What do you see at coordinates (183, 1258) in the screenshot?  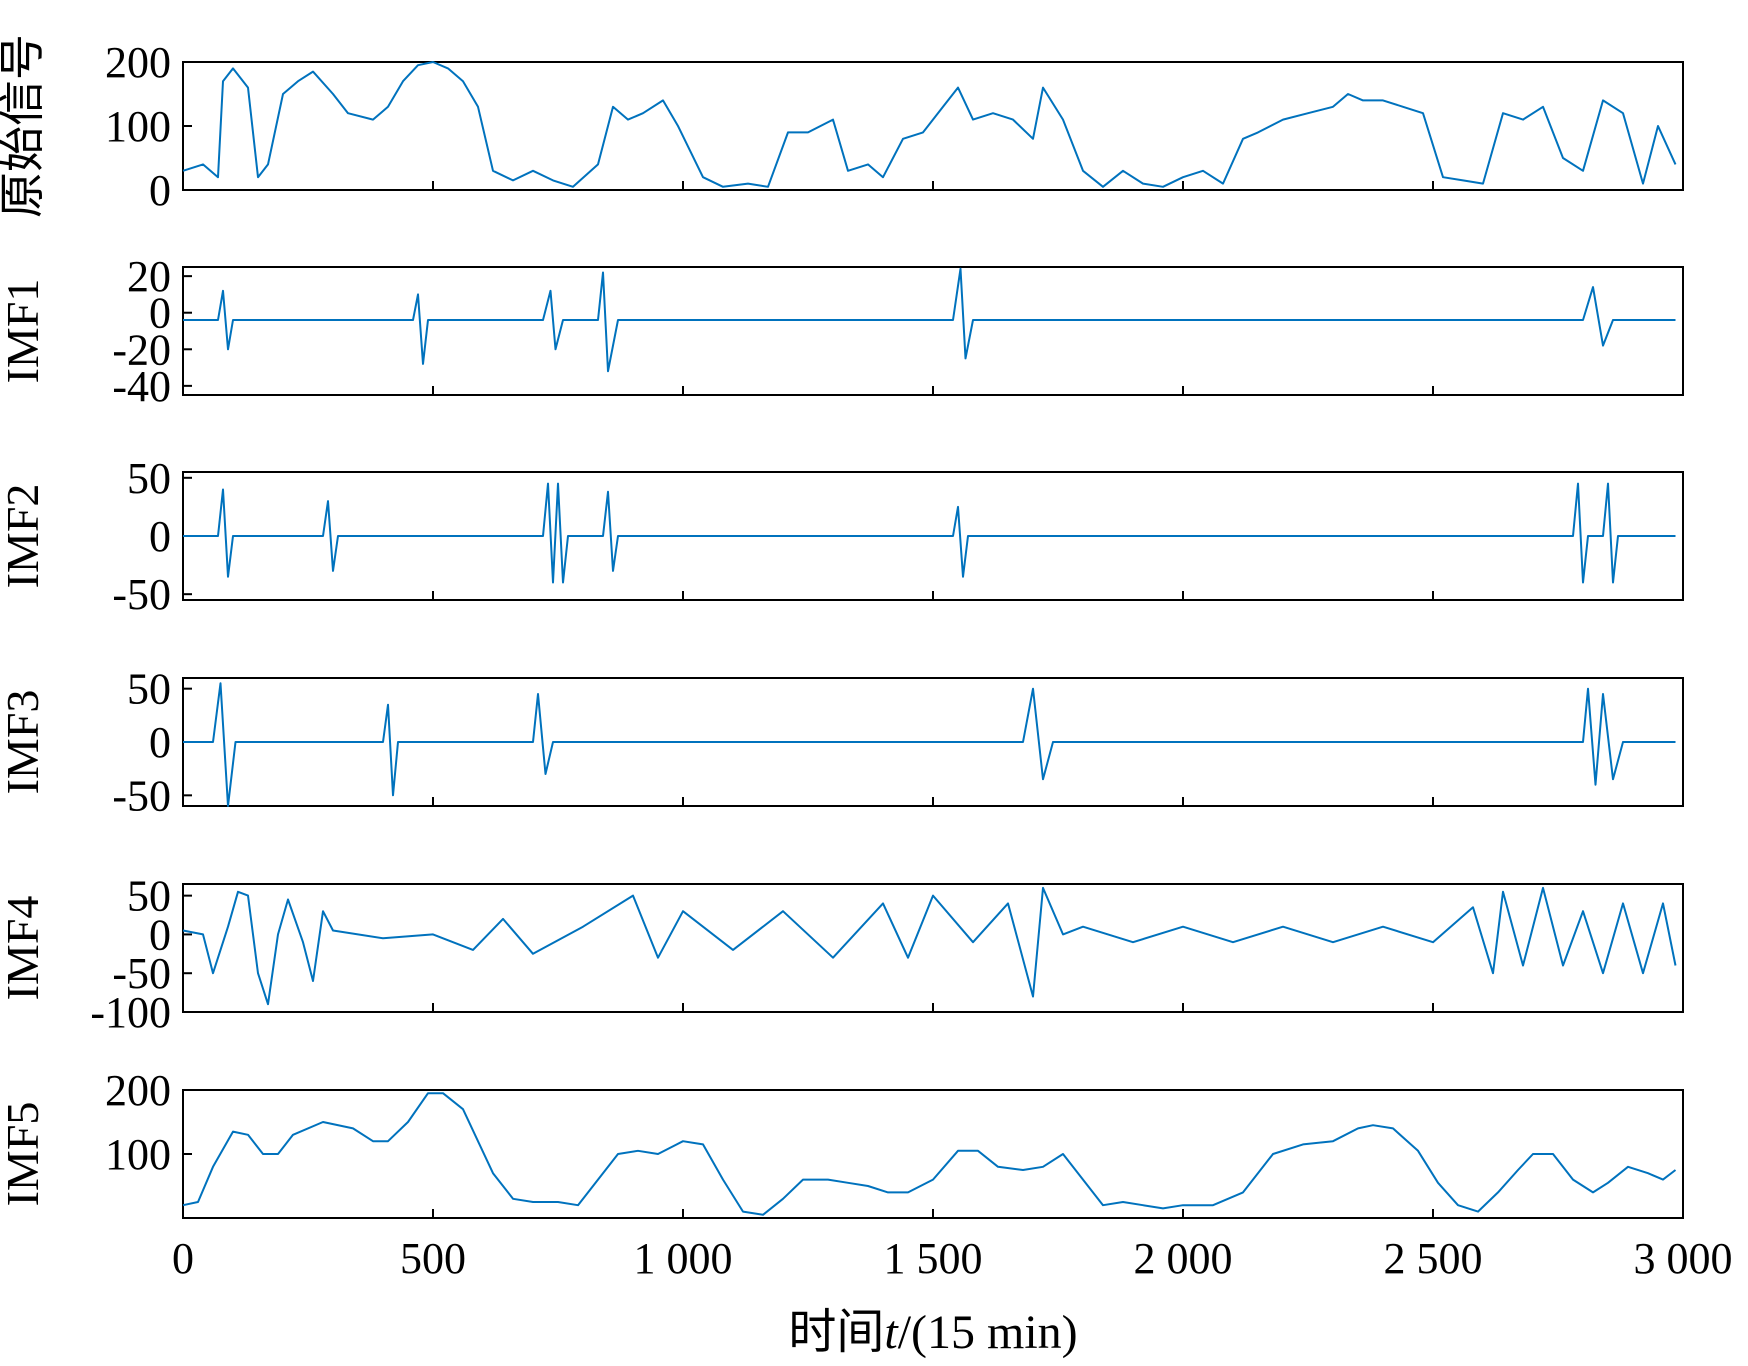 I see `x-tick-label-0: 0` at bounding box center [183, 1258].